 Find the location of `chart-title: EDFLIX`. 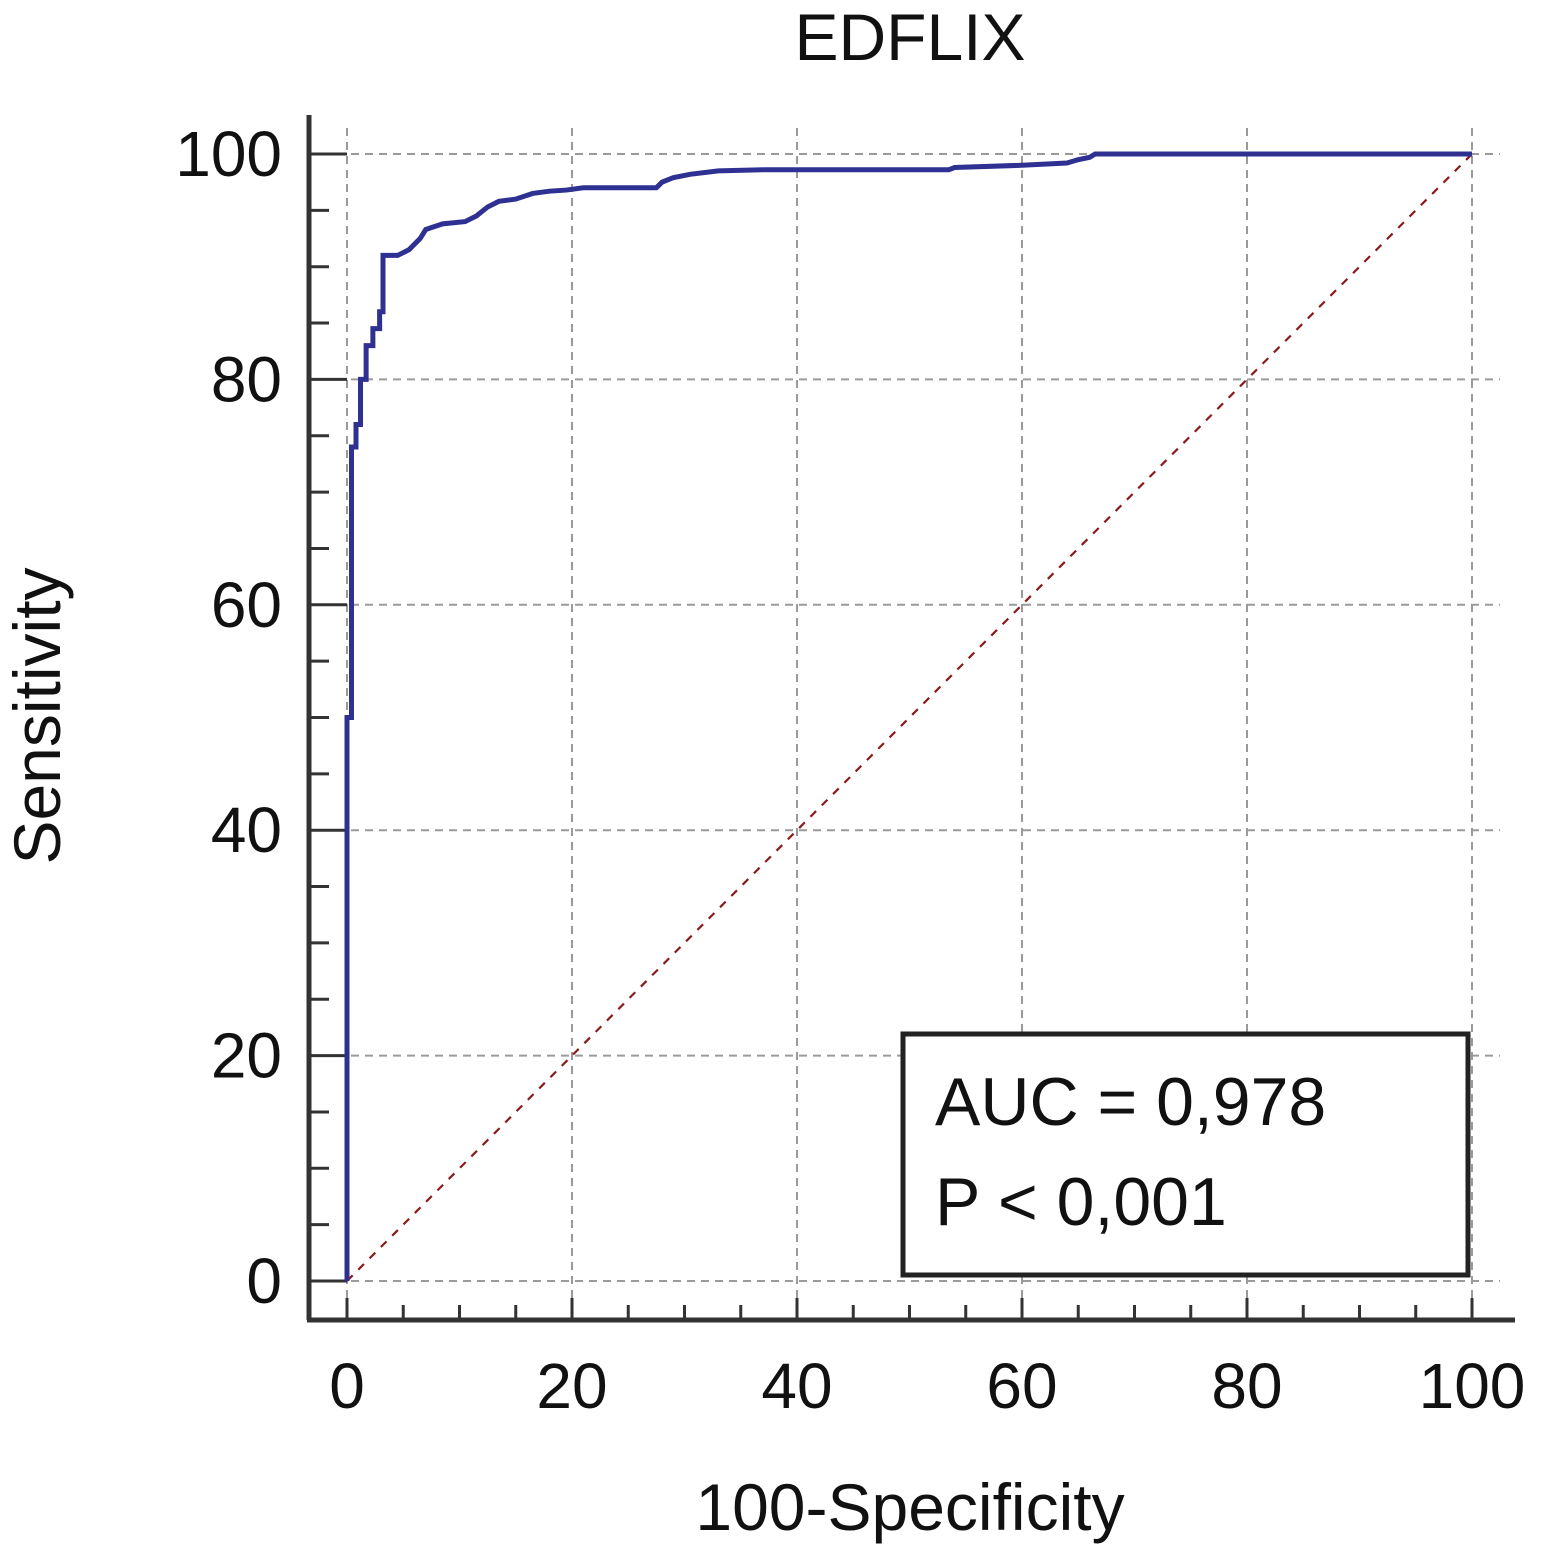

chart-title: EDFLIX is located at coordinates (909, 37).